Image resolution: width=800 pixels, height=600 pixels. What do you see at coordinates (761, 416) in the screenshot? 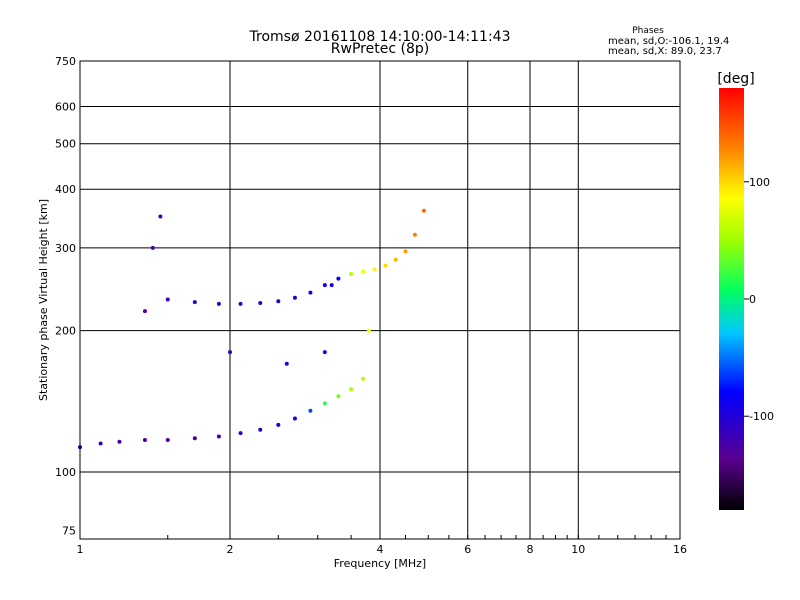
I see `colorbar-tick-label: -100` at bounding box center [761, 416].